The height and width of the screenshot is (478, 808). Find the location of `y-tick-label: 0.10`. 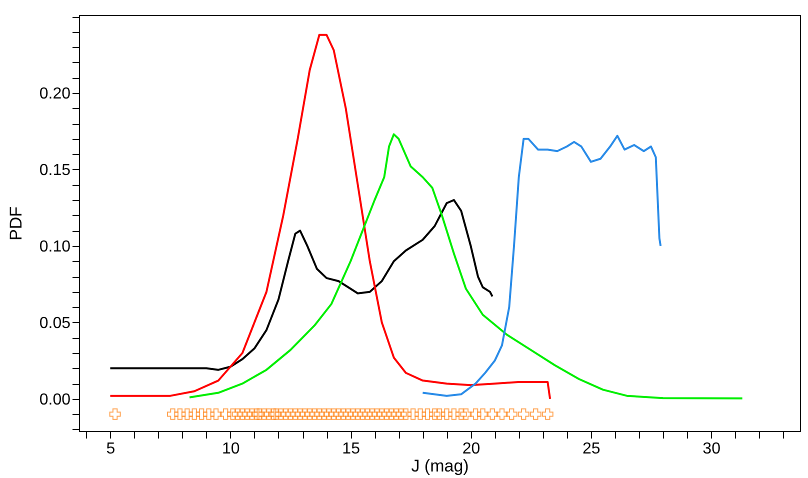

y-tick-label: 0.10 is located at coordinates (55, 247).